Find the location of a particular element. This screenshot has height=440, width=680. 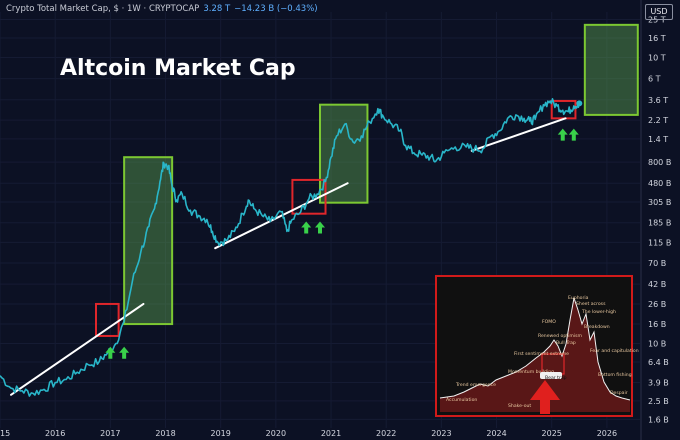

y-tick-label: 1.6 B is located at coordinates (658, 419).